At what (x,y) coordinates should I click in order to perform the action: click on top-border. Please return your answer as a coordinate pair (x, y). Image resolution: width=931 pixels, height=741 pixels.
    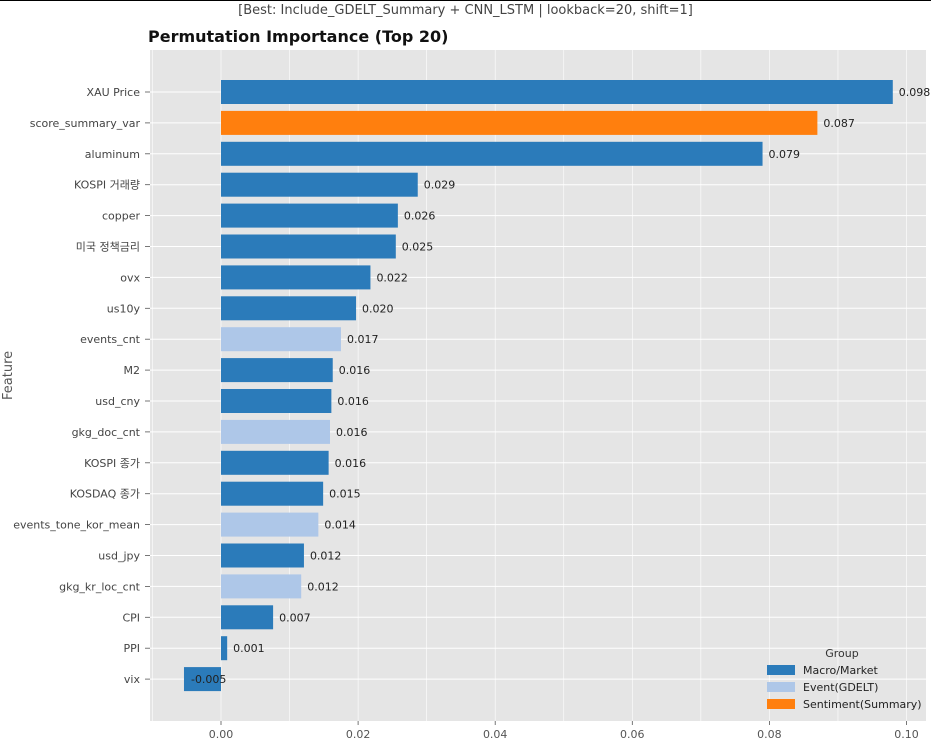
    Looking at the image, I should click on (465, 0).